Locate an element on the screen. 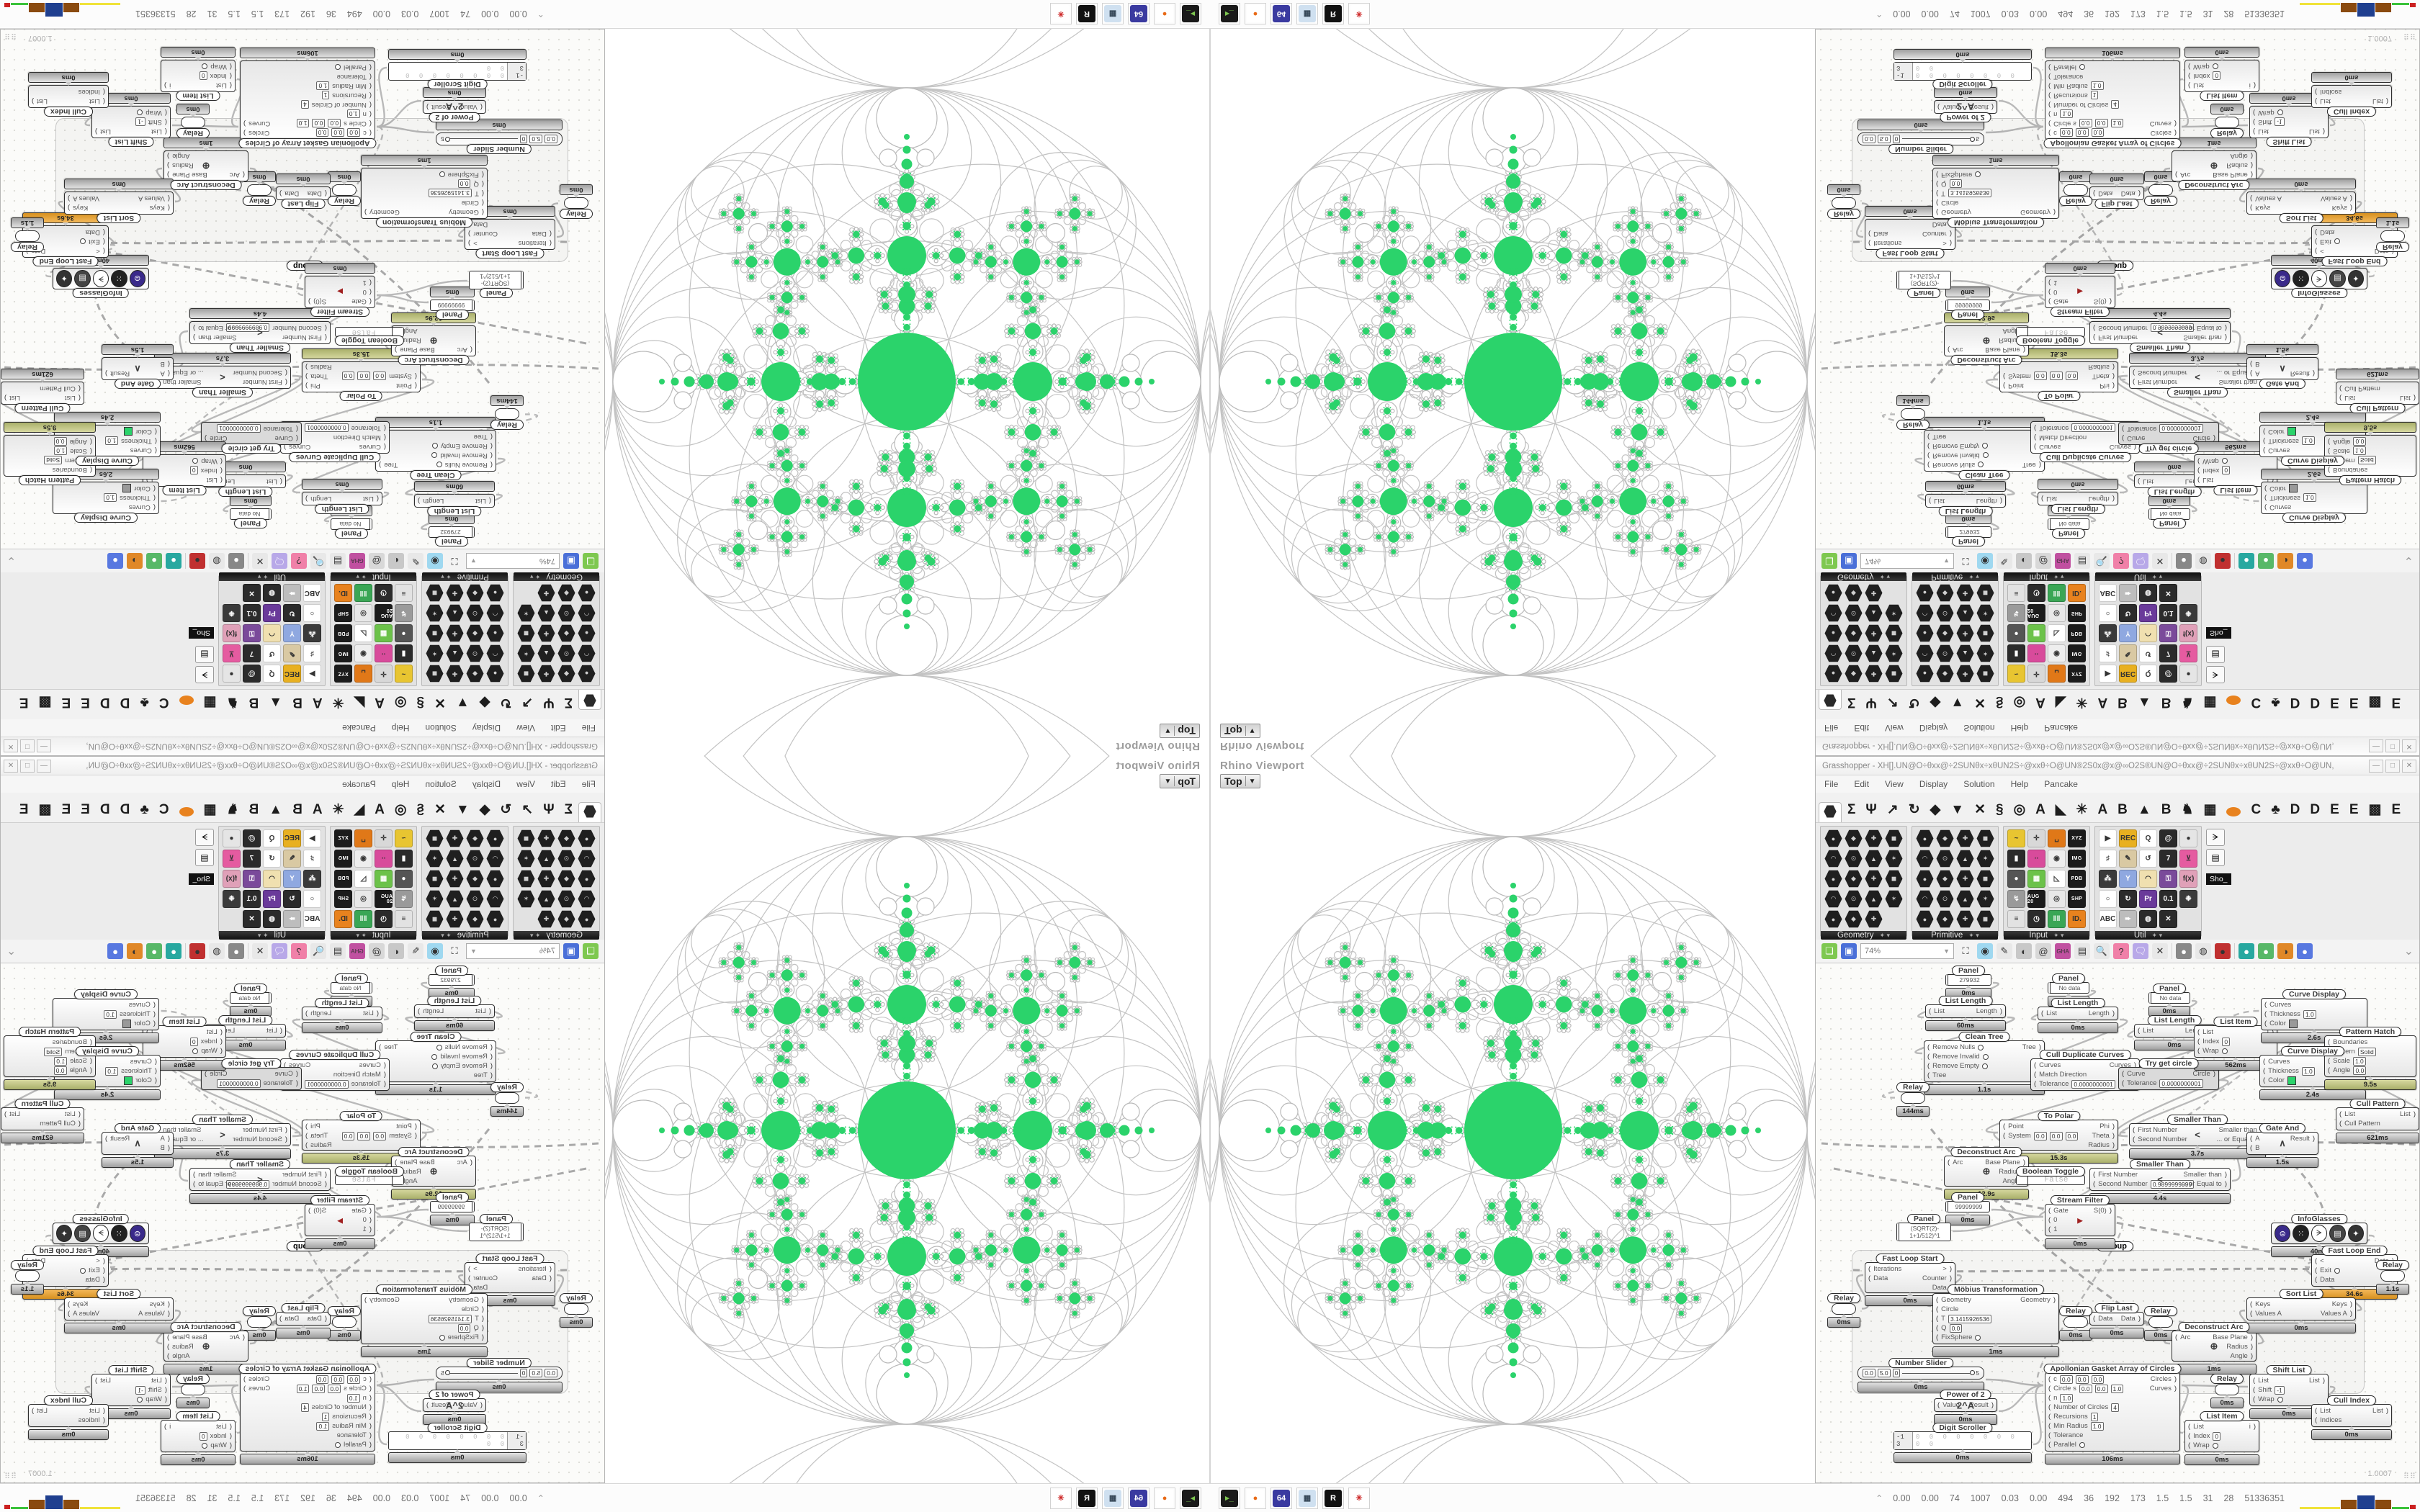 Image resolution: width=2420 pixels, height=1512 pixels. tab-vector: ↗ is located at coordinates (1892, 702).